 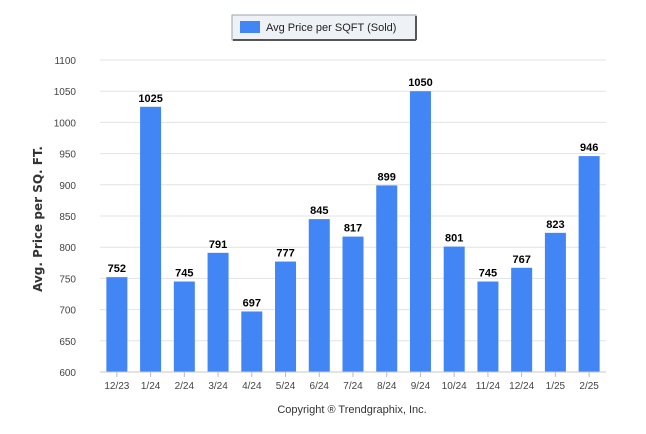 What do you see at coordinates (218, 312) in the screenshot?
I see `bar-3/24` at bounding box center [218, 312].